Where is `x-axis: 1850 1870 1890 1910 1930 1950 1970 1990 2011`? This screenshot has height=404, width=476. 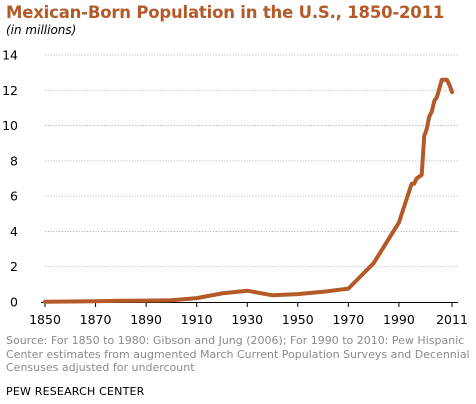
x-axis: 1850 1870 1890 1910 1930 1950 1970 1990 2011 is located at coordinates (248, 314).